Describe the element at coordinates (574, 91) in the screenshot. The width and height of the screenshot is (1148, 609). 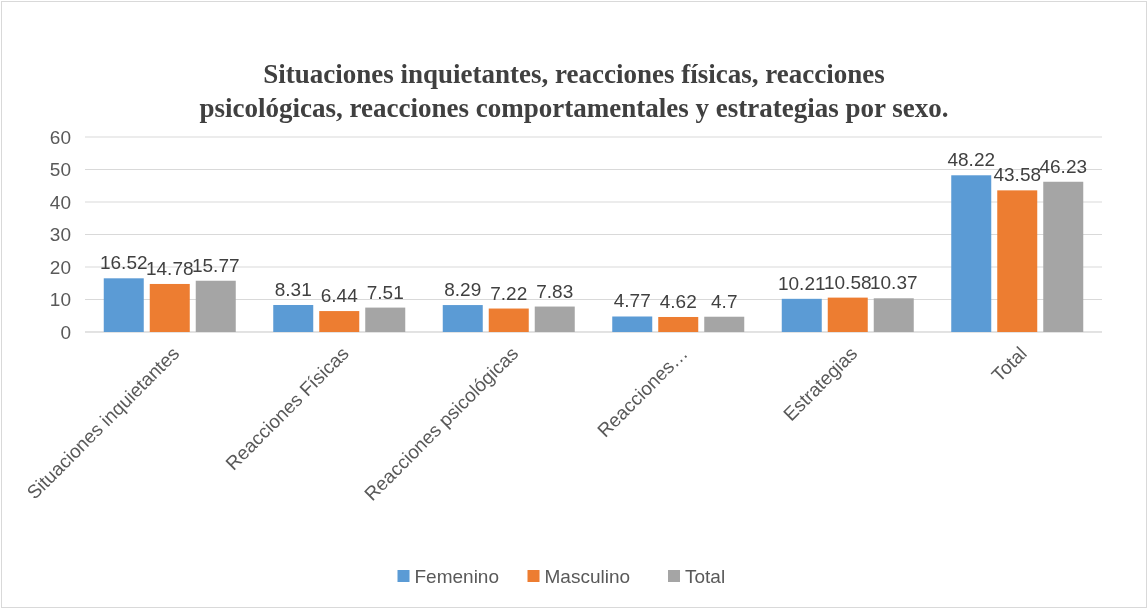
I see `chart-title: Situaciones inquietantes, reacciones físicas, reacciones psicológicas, reacciones comportamentales y estrategias por sexo.` at that location.